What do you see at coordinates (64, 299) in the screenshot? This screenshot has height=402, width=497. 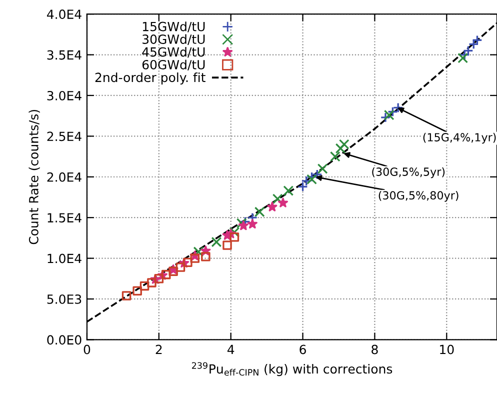 I see `y-tick-label: 5.0E3` at bounding box center [64, 299].